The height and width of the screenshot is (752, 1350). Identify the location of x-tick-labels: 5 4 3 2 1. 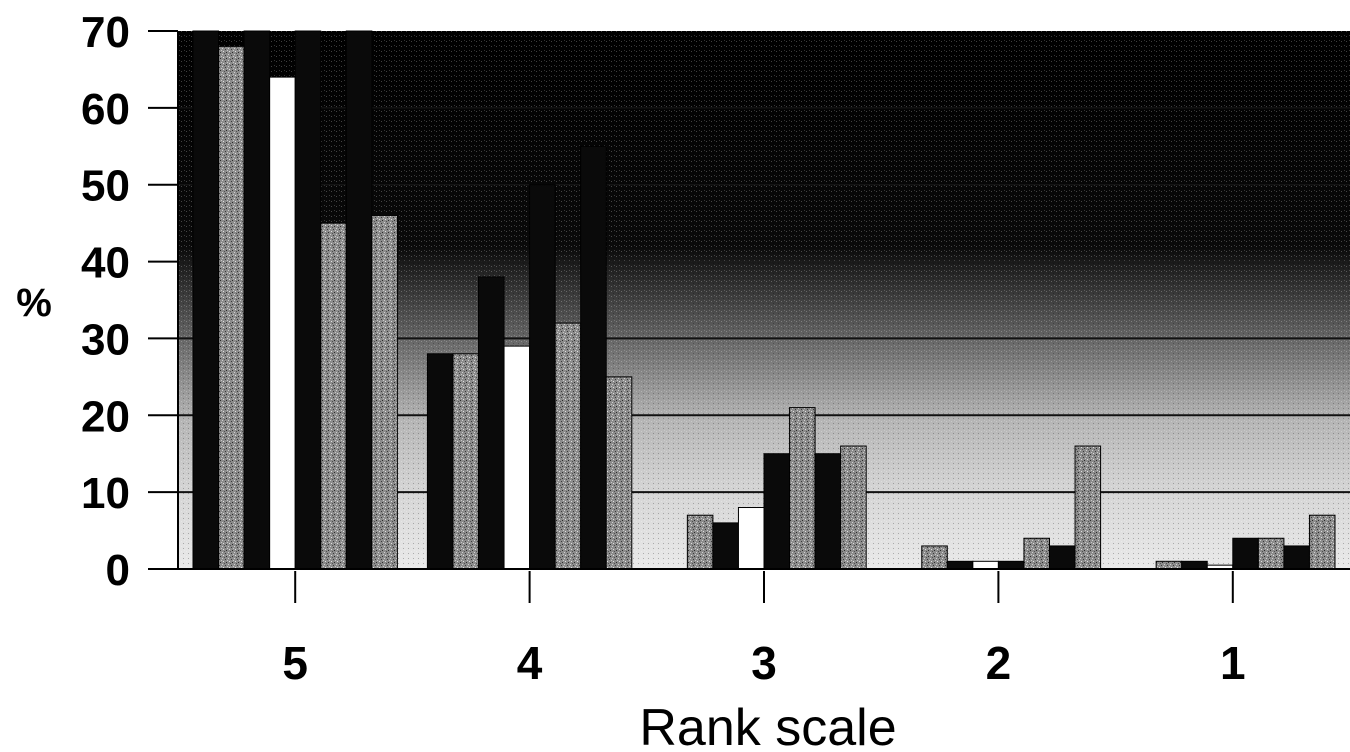
(763, 663).